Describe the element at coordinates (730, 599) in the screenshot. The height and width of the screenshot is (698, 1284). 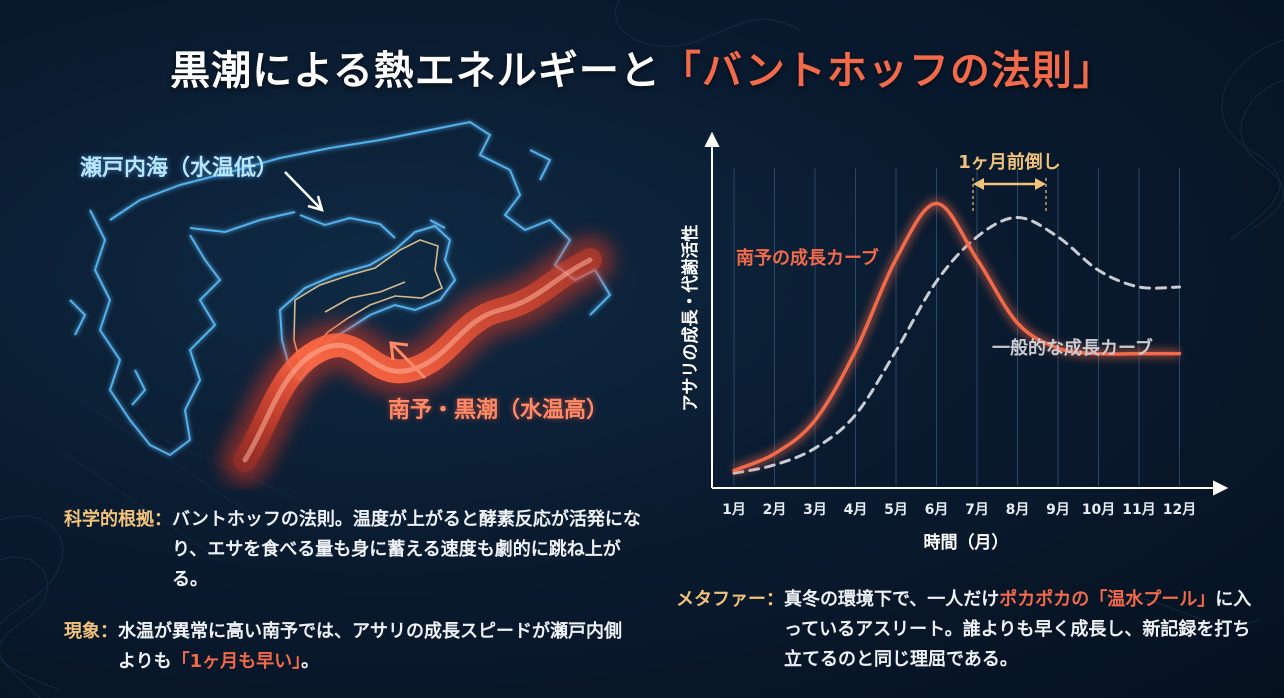
I see `metaphor-key: メタファー：` at that location.